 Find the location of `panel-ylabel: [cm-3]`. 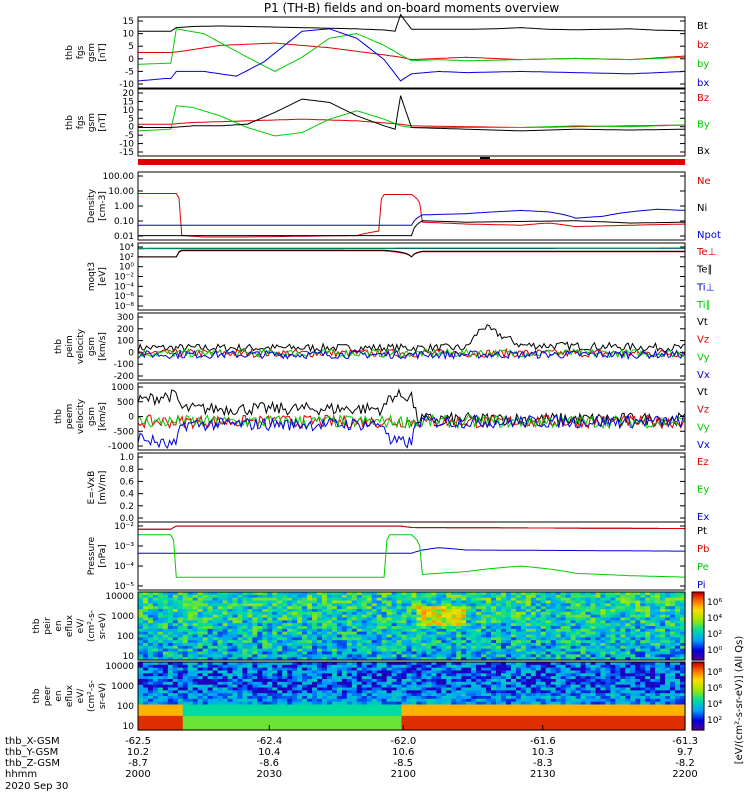

panel-ylabel: [cm-3] is located at coordinates (103, 206).